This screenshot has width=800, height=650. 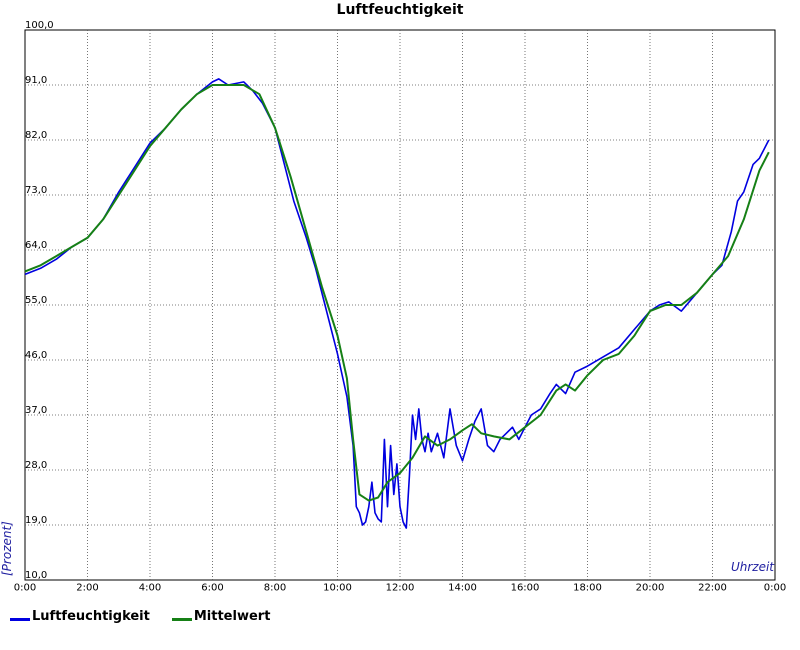 What do you see at coordinates (36, 355) in the screenshot?
I see `y-tick-label: 46,0` at bounding box center [36, 355].